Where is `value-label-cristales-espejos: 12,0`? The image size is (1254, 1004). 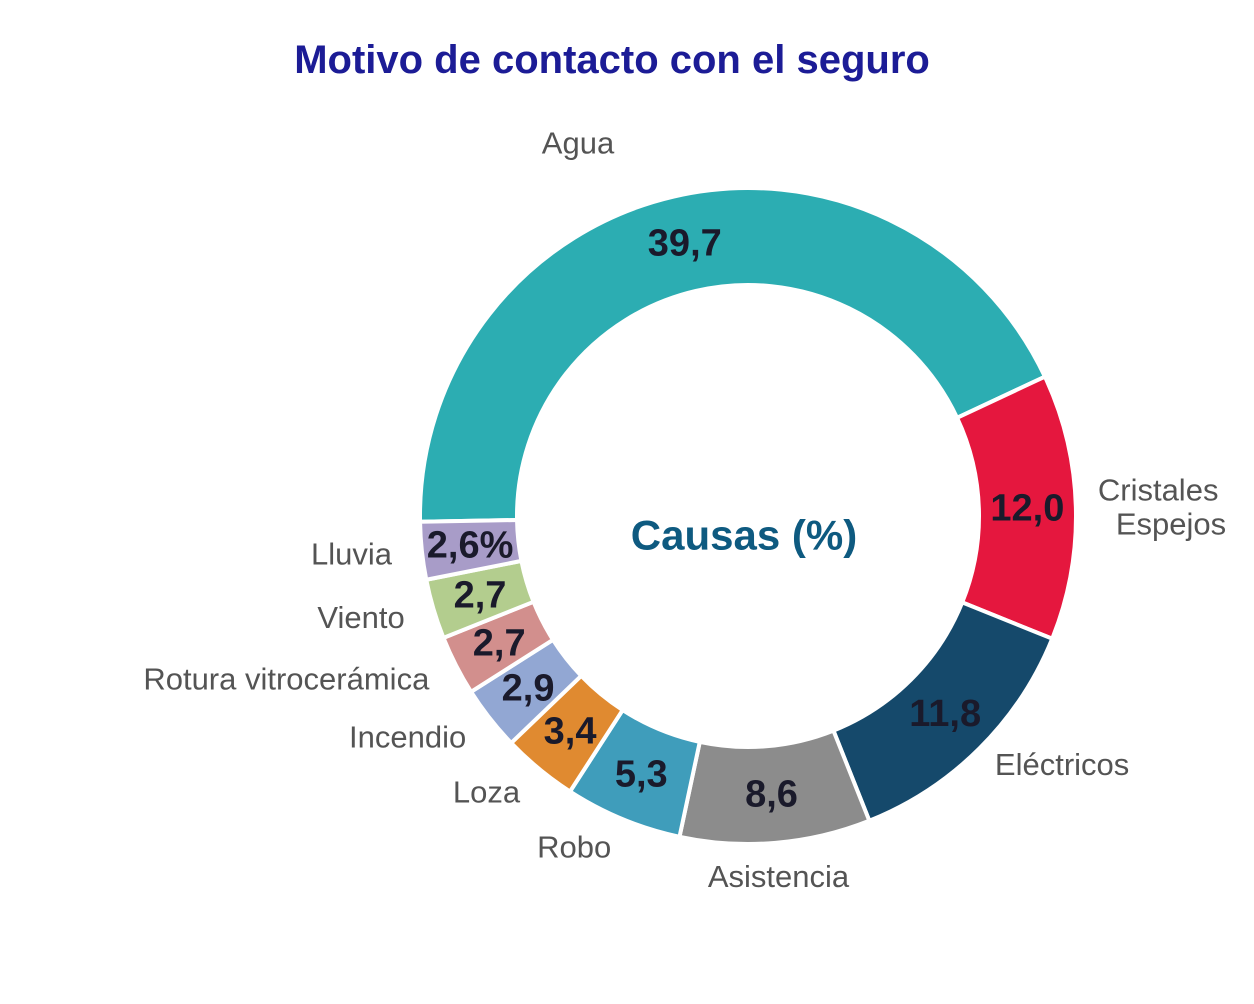 value-label-cristales-espejos: 12,0 is located at coordinates (1027, 508).